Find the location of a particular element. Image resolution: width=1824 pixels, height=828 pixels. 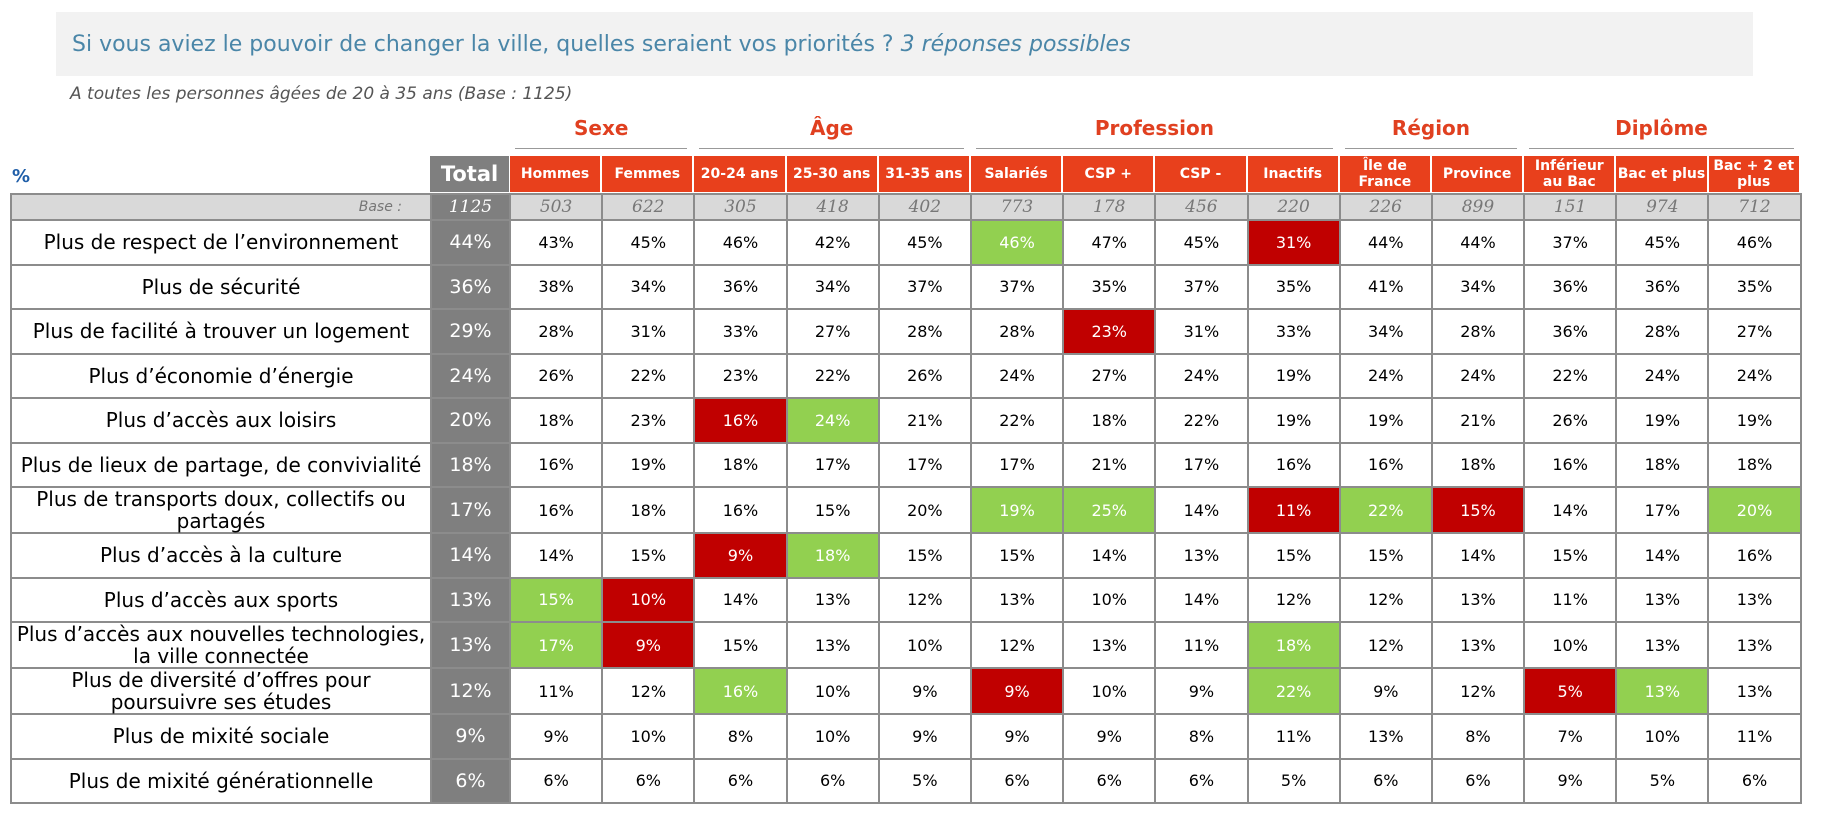

total-cell: 29% is located at coordinates (470, 331).